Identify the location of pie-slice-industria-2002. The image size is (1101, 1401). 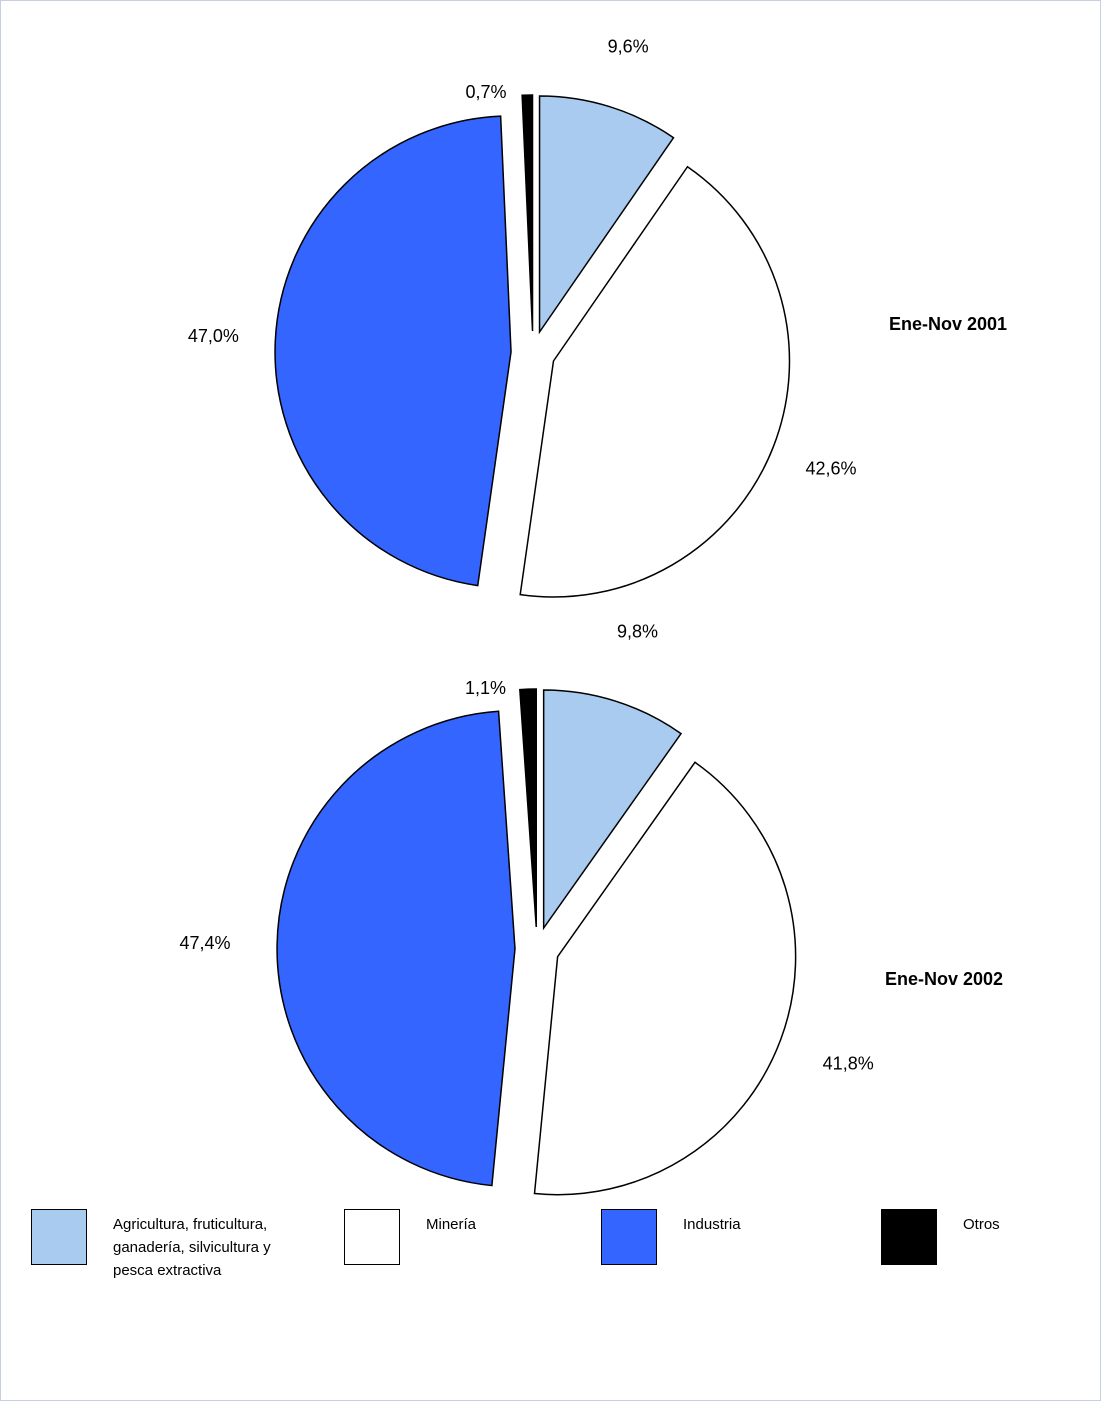
(396, 948).